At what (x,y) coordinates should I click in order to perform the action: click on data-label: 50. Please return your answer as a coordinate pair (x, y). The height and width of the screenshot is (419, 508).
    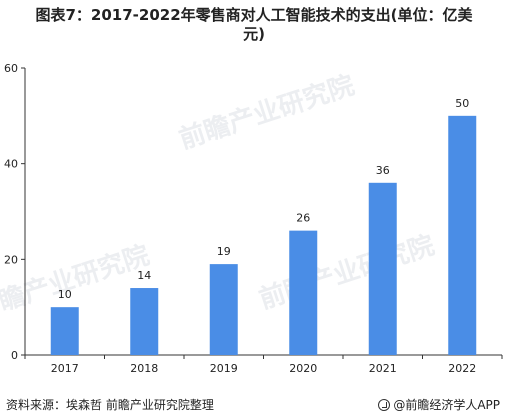
    Looking at the image, I should click on (462, 103).